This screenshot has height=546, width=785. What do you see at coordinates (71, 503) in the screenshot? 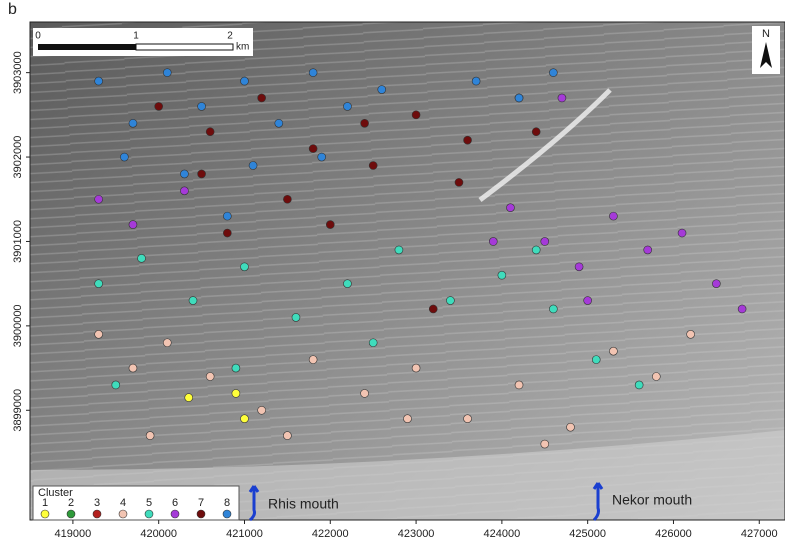
I see `legend-label: 2` at bounding box center [71, 503].